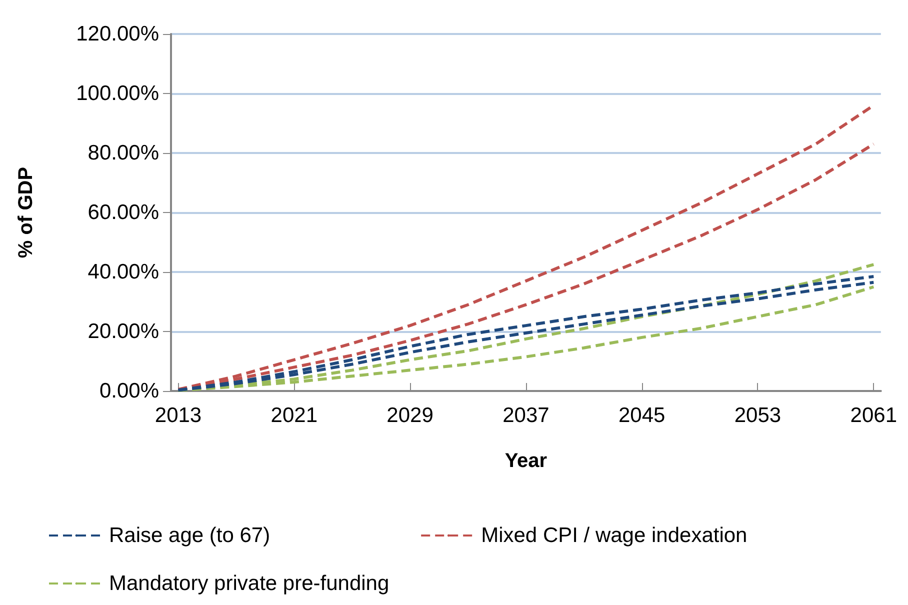 This screenshot has height=605, width=908. Describe the element at coordinates (526, 461) in the screenshot. I see `x-axis-title: Year` at that location.